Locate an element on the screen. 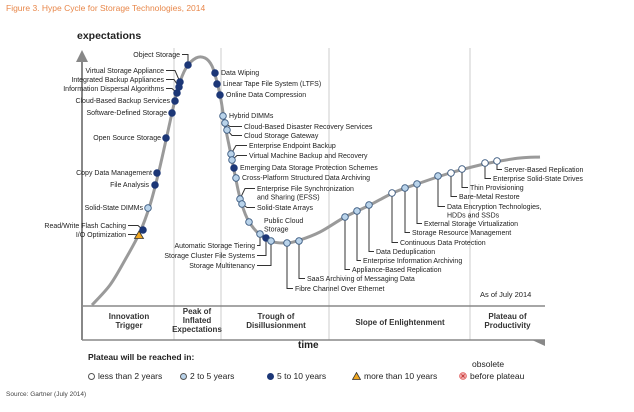 The height and width of the screenshot is (412, 634). obsolete-x-circle-icon is located at coordinates (463, 376).